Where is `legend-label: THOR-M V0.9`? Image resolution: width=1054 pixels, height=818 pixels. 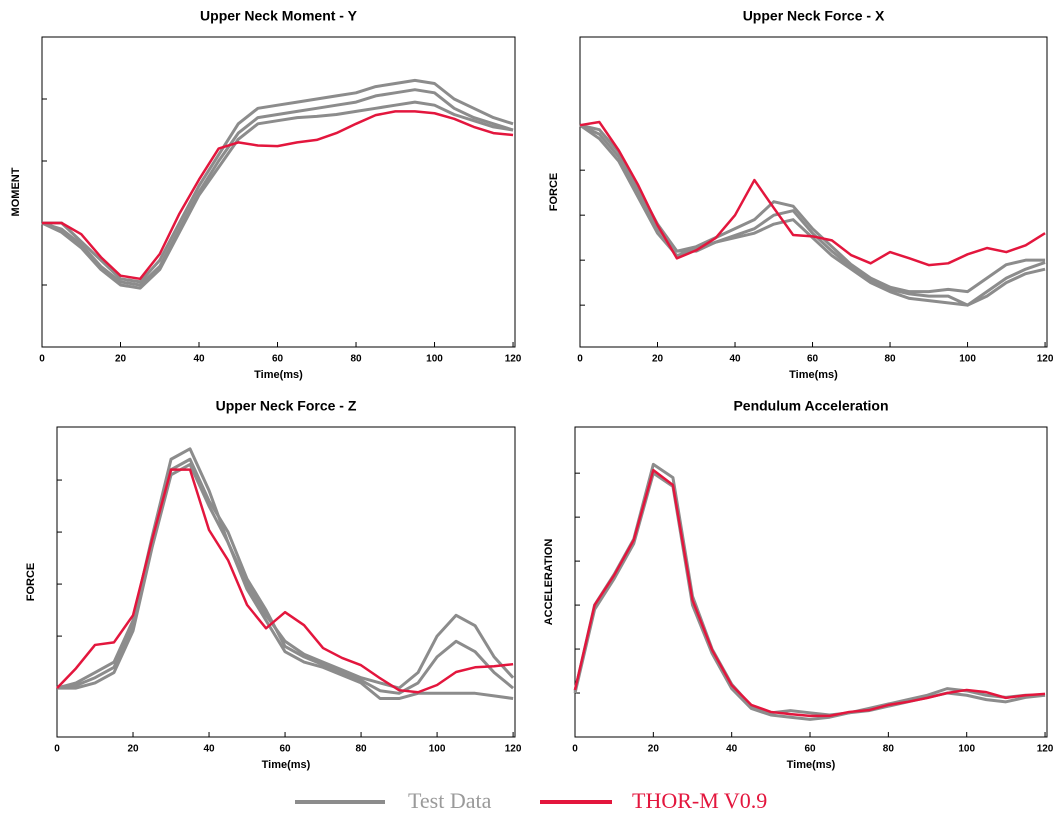 legend-label: THOR-M V0.9 is located at coordinates (699, 800).